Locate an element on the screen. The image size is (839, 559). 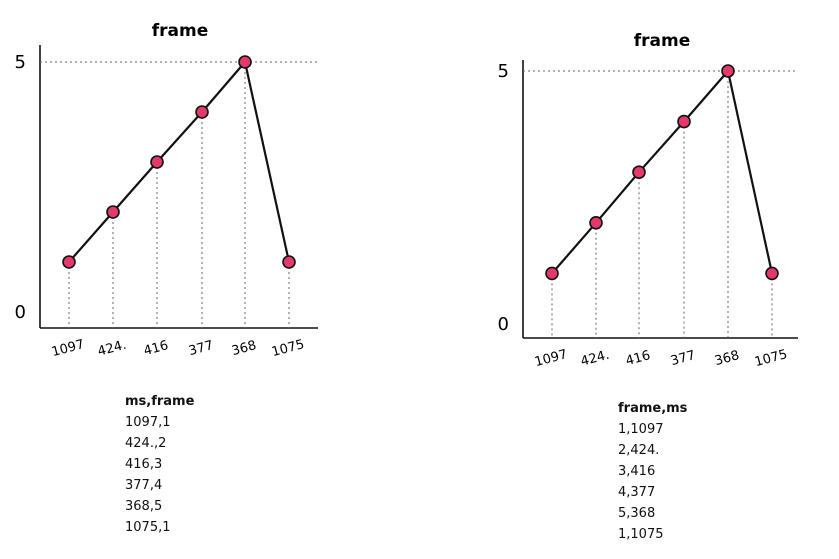
table-row: 1,1075 is located at coordinates (641, 534).